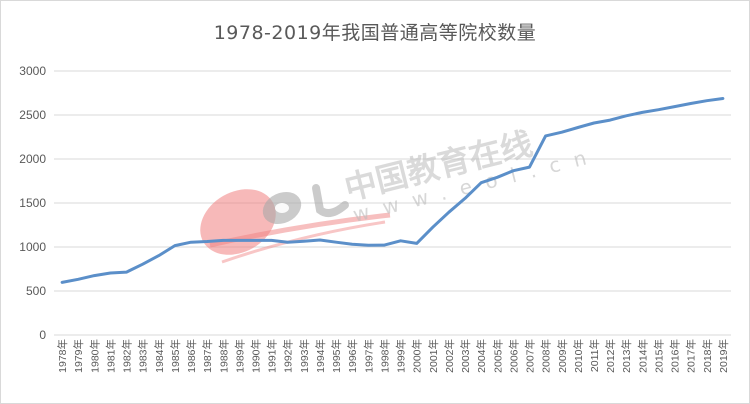 The image size is (750, 404). Describe the element at coordinates (723, 356) in the screenshot. I see `x-tick-label: 2019年` at that location.